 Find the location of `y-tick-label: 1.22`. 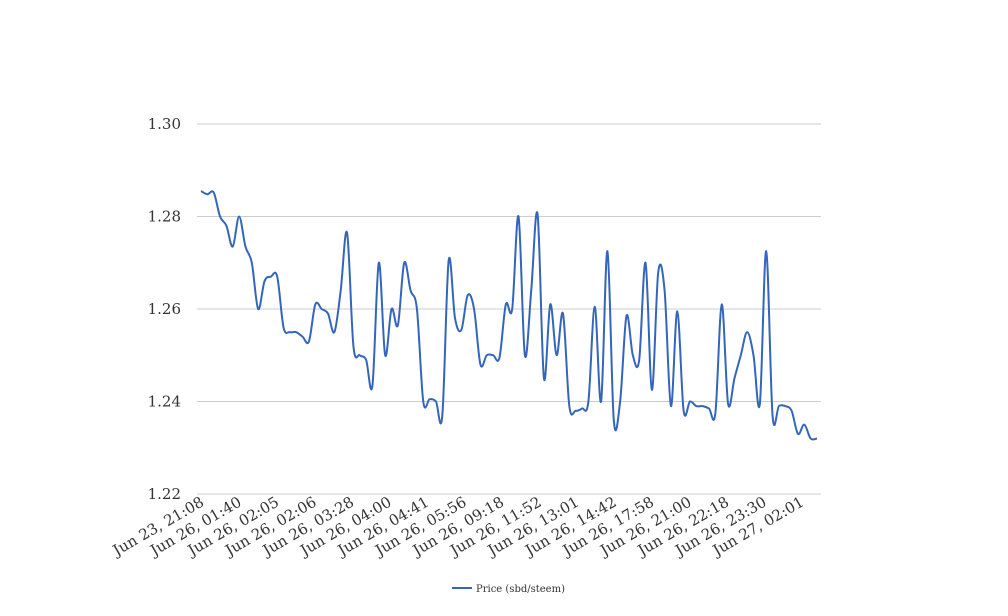

y-tick-label: 1.22 is located at coordinates (164, 494).